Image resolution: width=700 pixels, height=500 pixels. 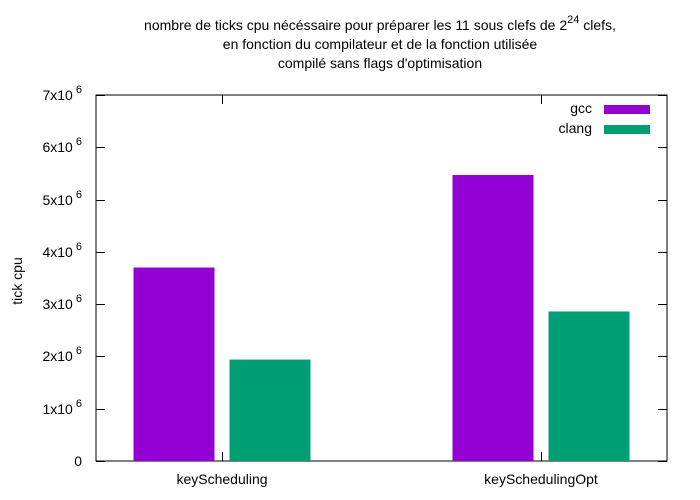 I want to click on y-axis-label: tick cpu, so click(x=17, y=281).